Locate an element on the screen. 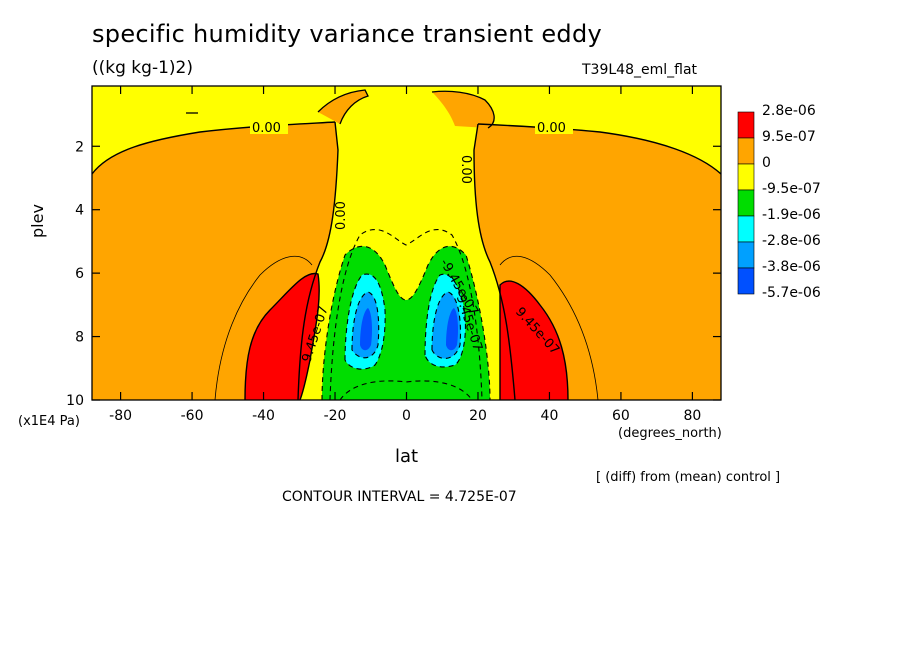 Image resolution: width=904 pixels, height=654 pixels. y-tick-label: 2 is located at coordinates (79, 147).